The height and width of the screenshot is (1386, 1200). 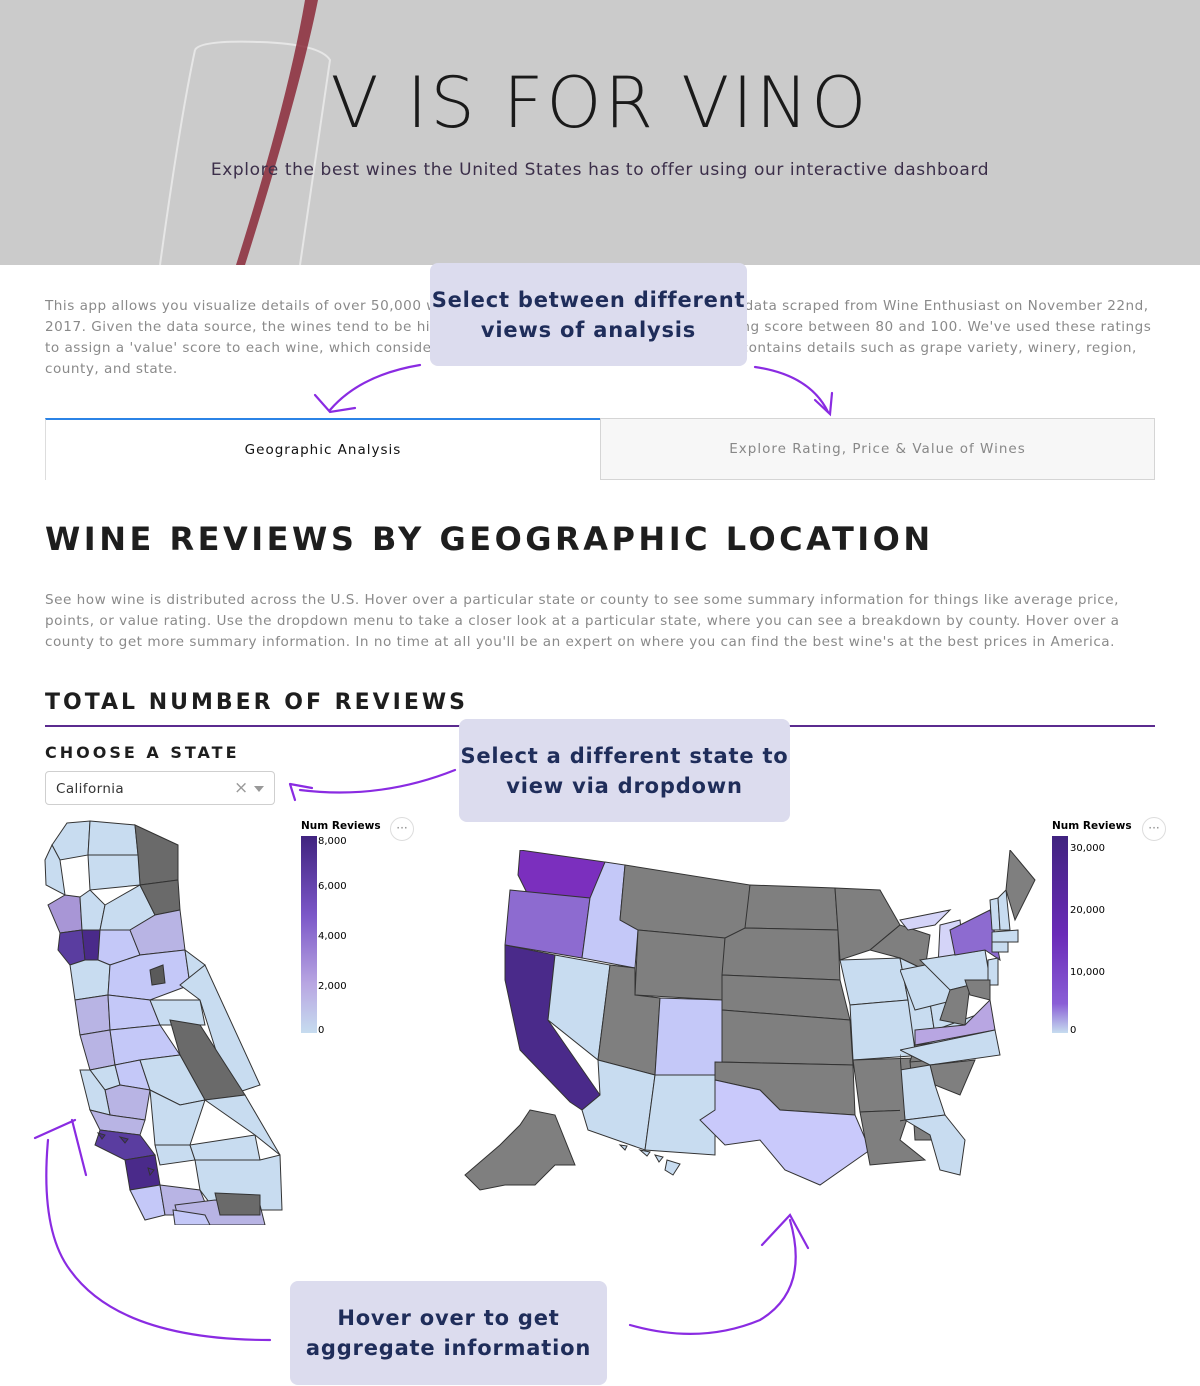 I want to click on state-dropdown: California ×, so click(x=160, y=788).